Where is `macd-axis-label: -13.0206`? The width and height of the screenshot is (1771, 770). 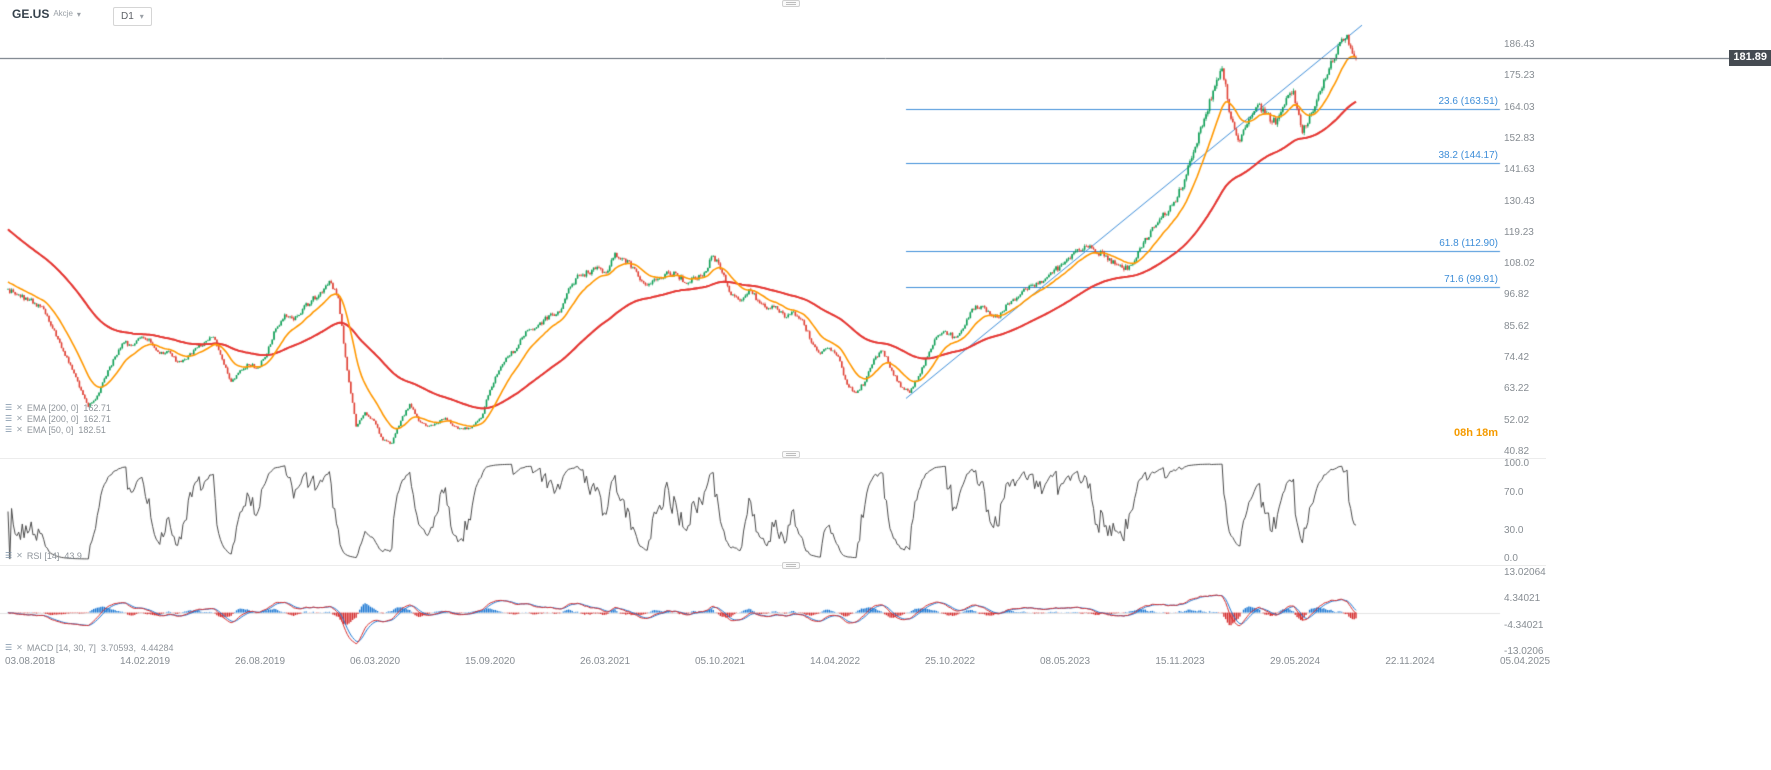
macd-axis-label: -13.0206 is located at coordinates (1524, 652).